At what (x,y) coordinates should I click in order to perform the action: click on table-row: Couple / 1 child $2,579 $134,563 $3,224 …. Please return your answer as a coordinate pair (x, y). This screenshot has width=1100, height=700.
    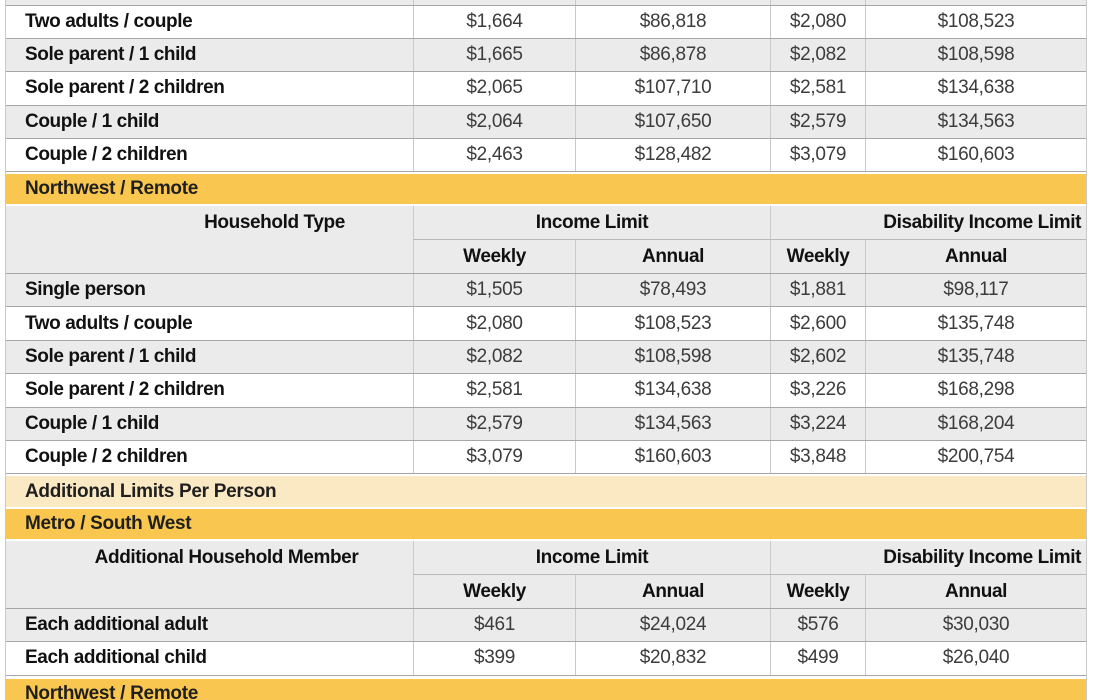
    Looking at the image, I should click on (546, 424).